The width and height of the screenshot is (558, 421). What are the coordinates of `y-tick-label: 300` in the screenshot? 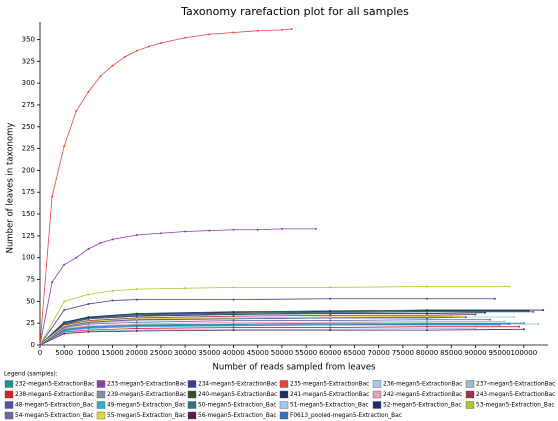 It's located at (28, 83).